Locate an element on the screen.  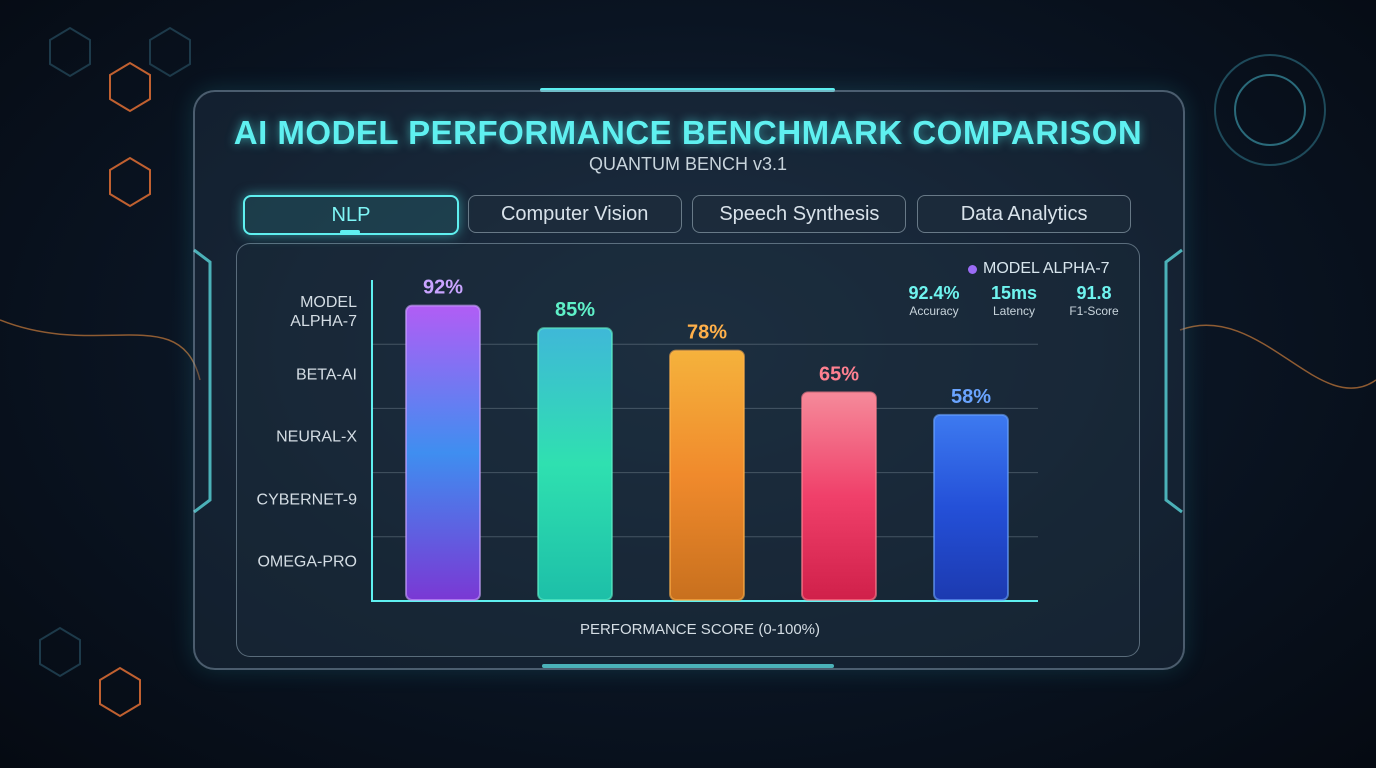
value-label: 78% is located at coordinates (707, 333).